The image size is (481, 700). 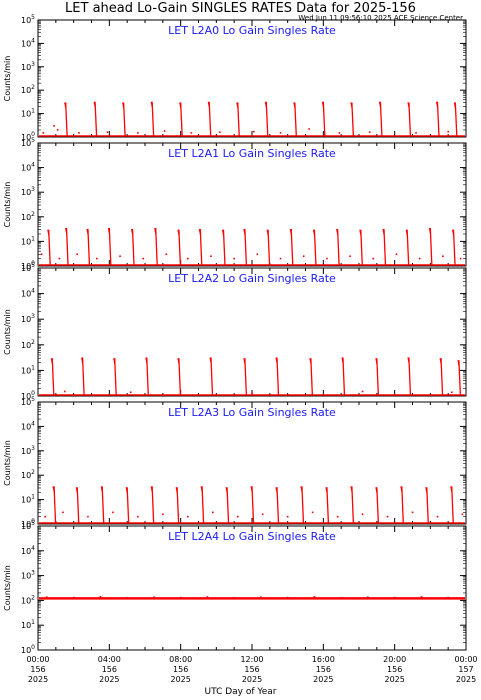 I want to click on x-tick-label: 20:00, so click(x=394, y=659).